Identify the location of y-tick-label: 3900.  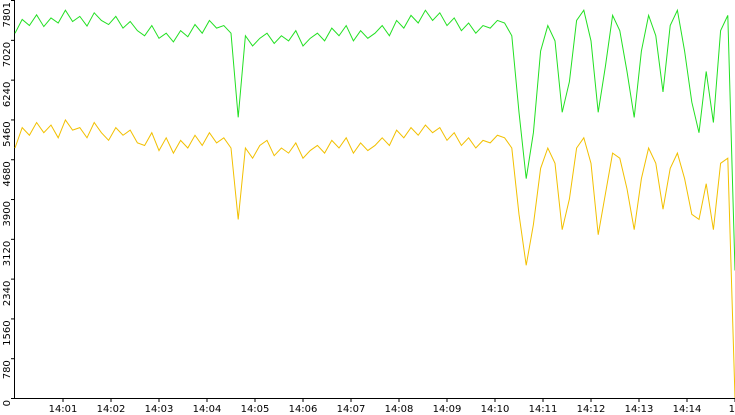
(7, 213).